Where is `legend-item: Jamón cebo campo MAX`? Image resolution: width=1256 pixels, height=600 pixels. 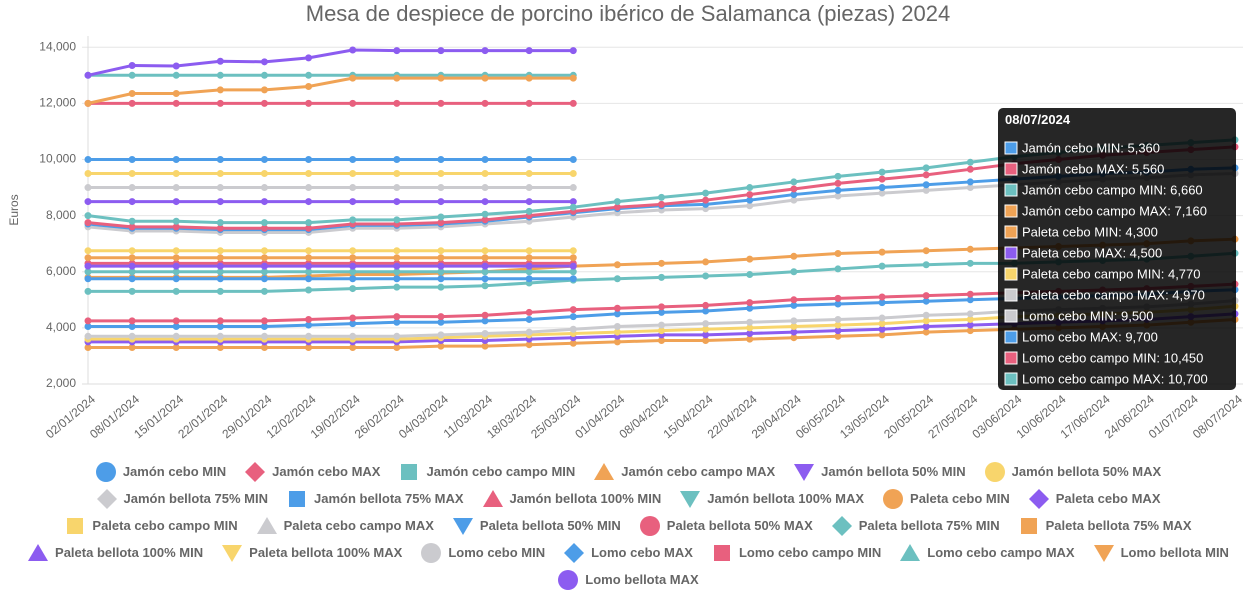 legend-item: Jamón cebo campo MAX is located at coordinates (684, 471).